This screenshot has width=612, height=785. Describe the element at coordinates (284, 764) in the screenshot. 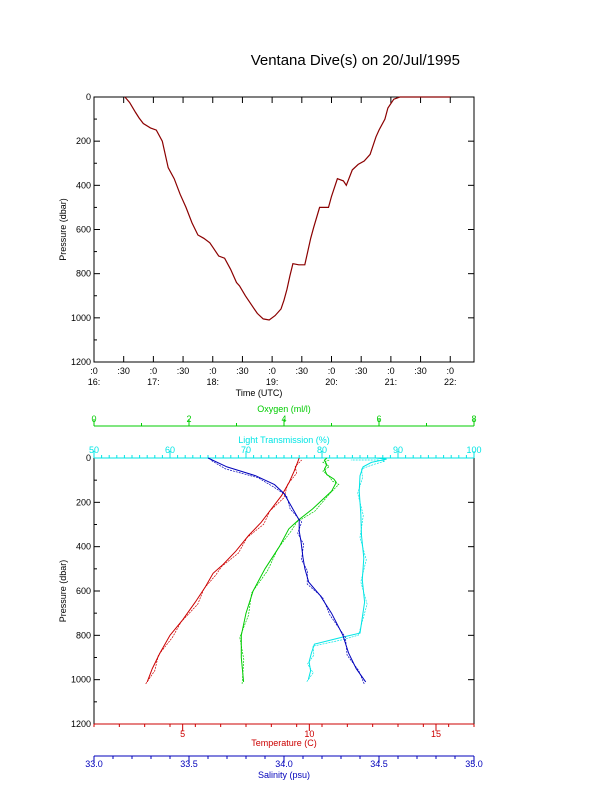

I see `axis-tick-label: 34.0` at that location.